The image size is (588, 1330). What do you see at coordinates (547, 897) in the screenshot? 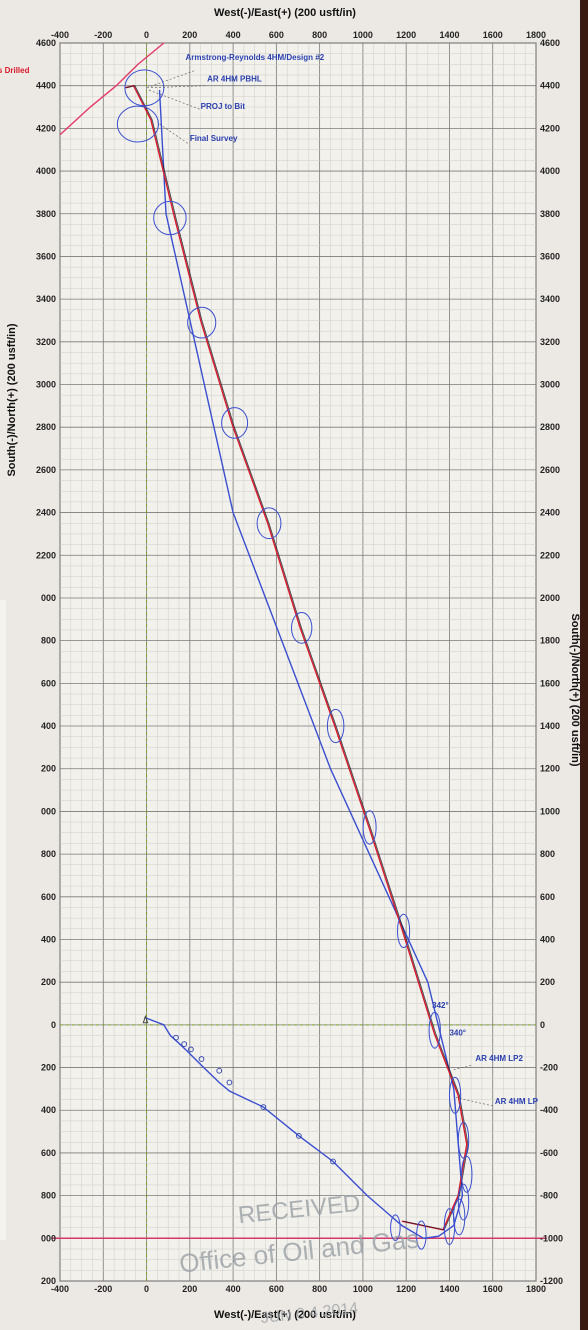
I see `y-tick-label-right: 600` at bounding box center [547, 897].